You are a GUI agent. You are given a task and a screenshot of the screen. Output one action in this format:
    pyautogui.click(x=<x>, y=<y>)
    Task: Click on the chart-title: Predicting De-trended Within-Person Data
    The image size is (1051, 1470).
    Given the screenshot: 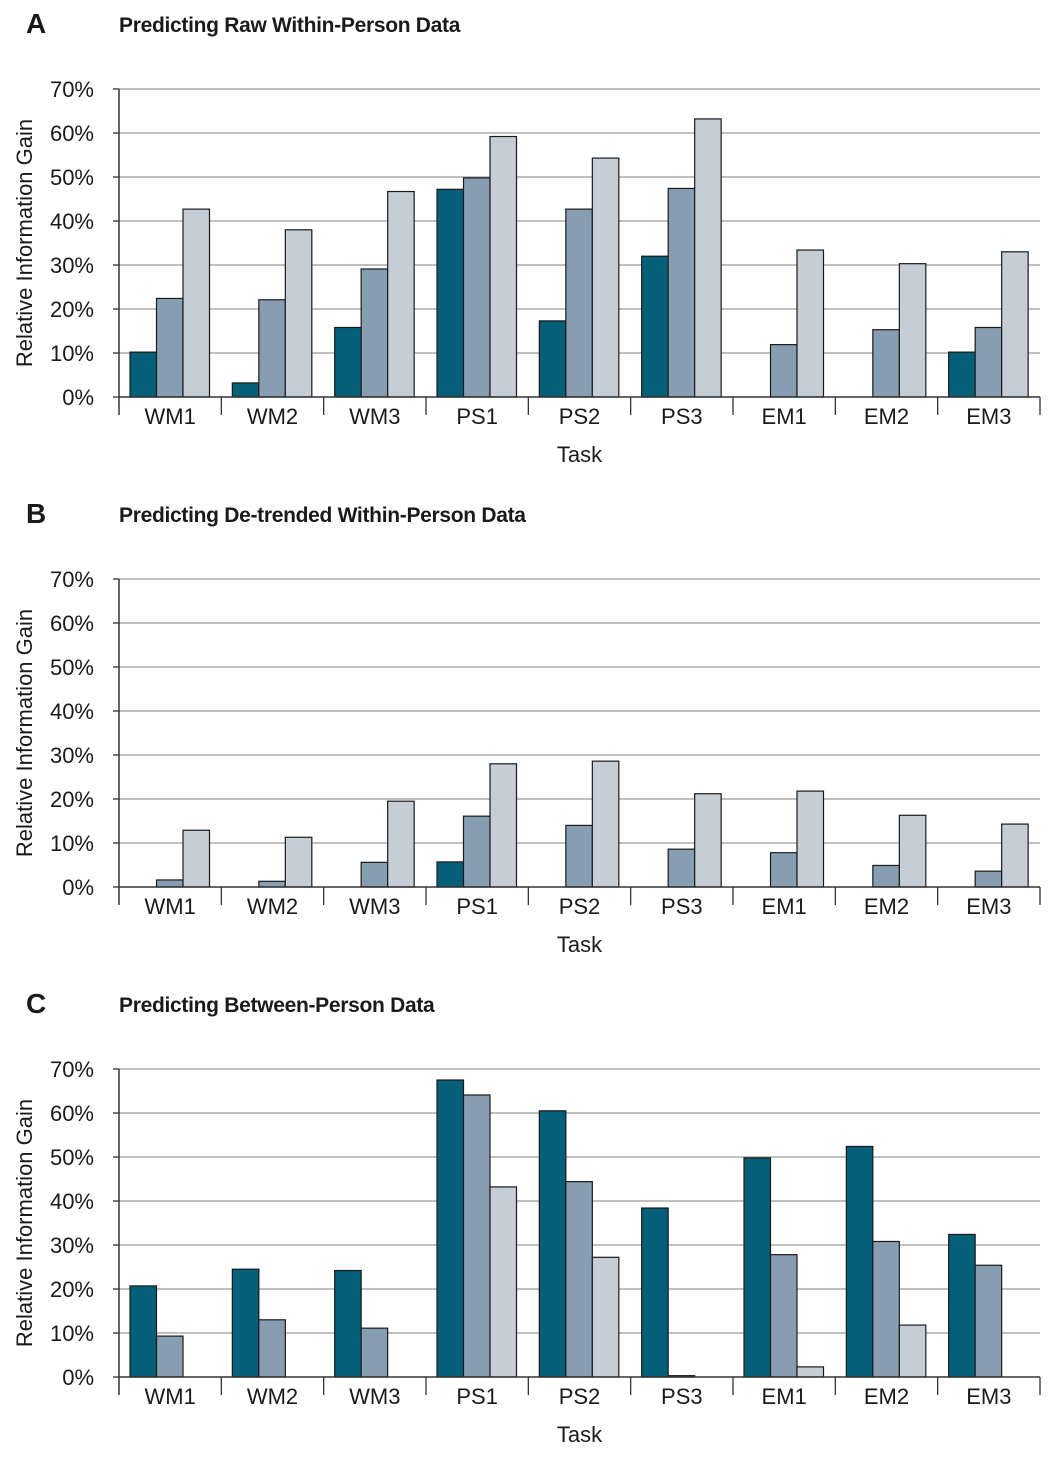 What is the action you would take?
    pyautogui.click(x=322, y=515)
    